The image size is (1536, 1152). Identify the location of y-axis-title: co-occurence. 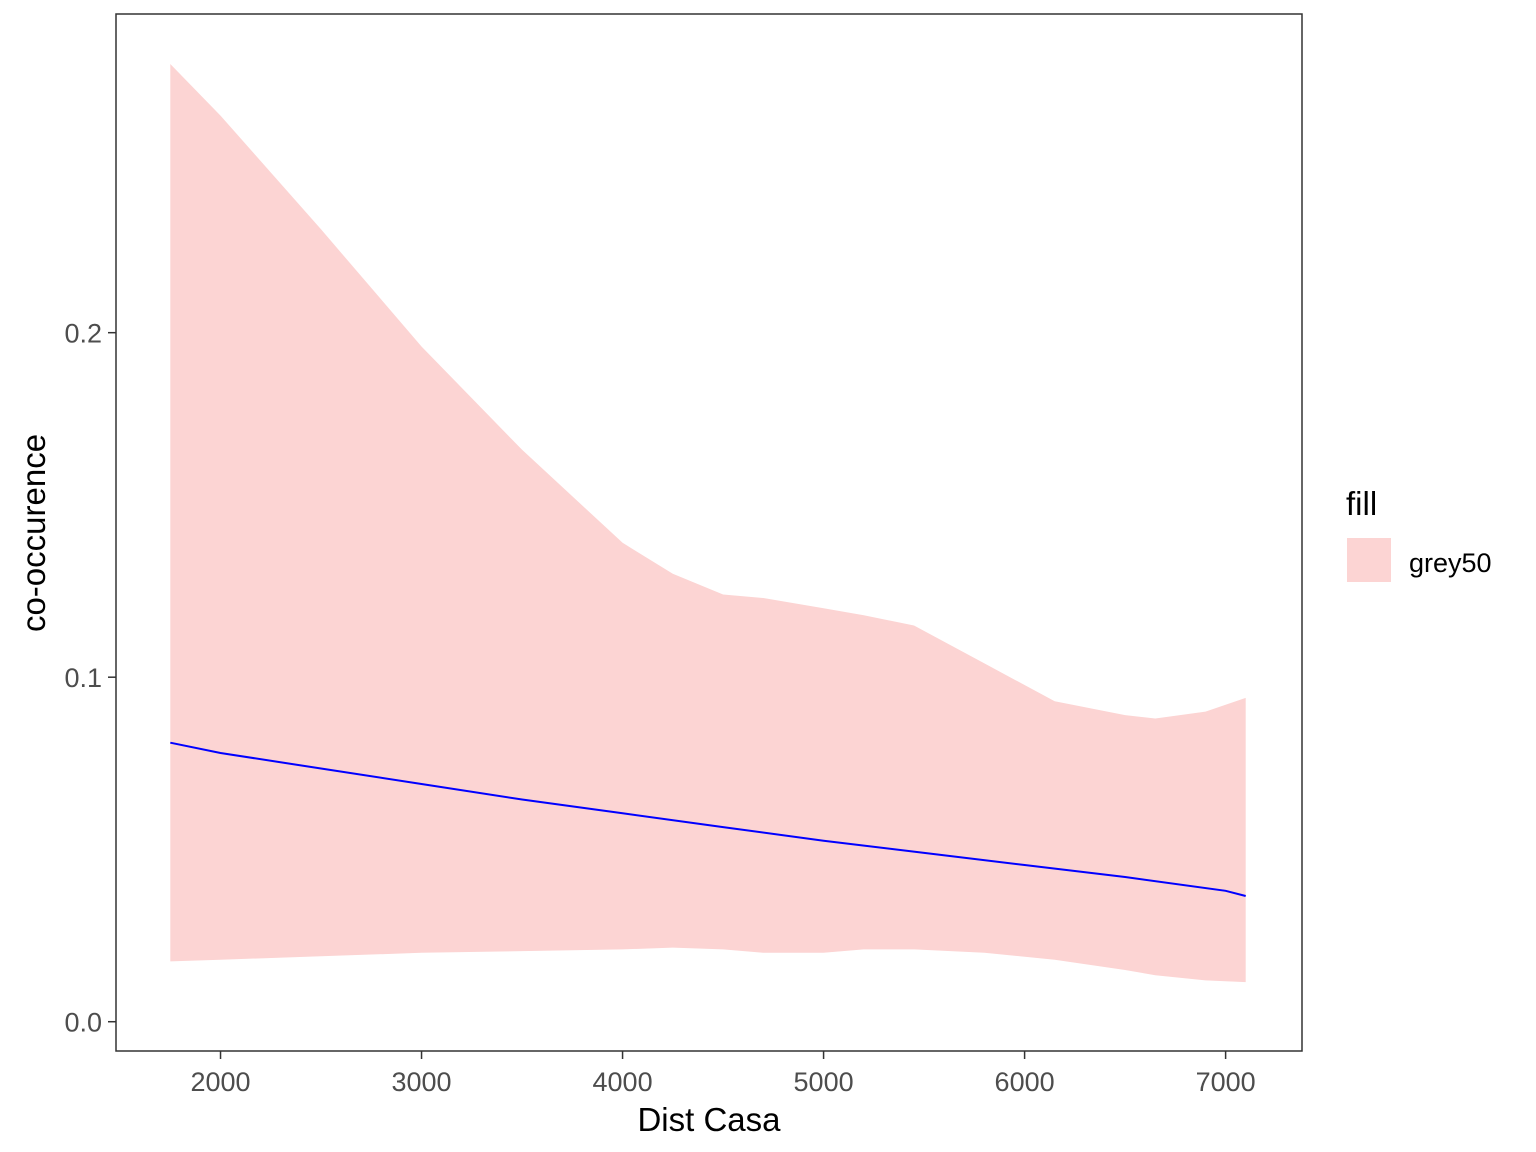
(33, 533).